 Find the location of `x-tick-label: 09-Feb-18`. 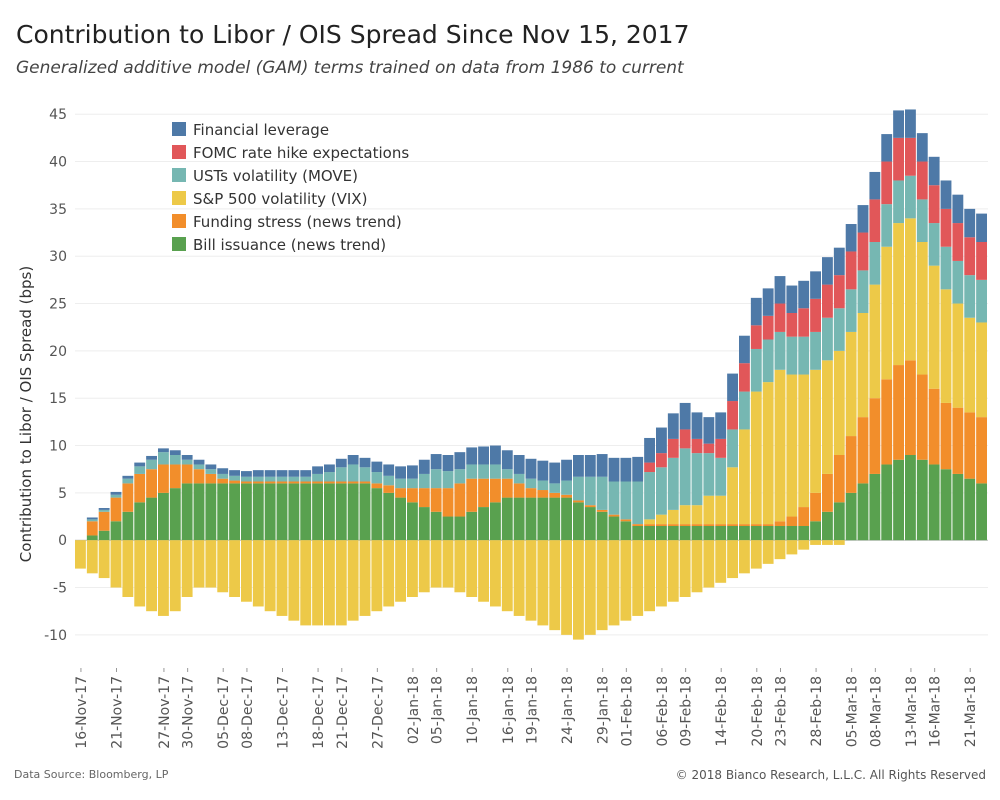

x-tick-label: 09-Feb-18 is located at coordinates (687, 711).